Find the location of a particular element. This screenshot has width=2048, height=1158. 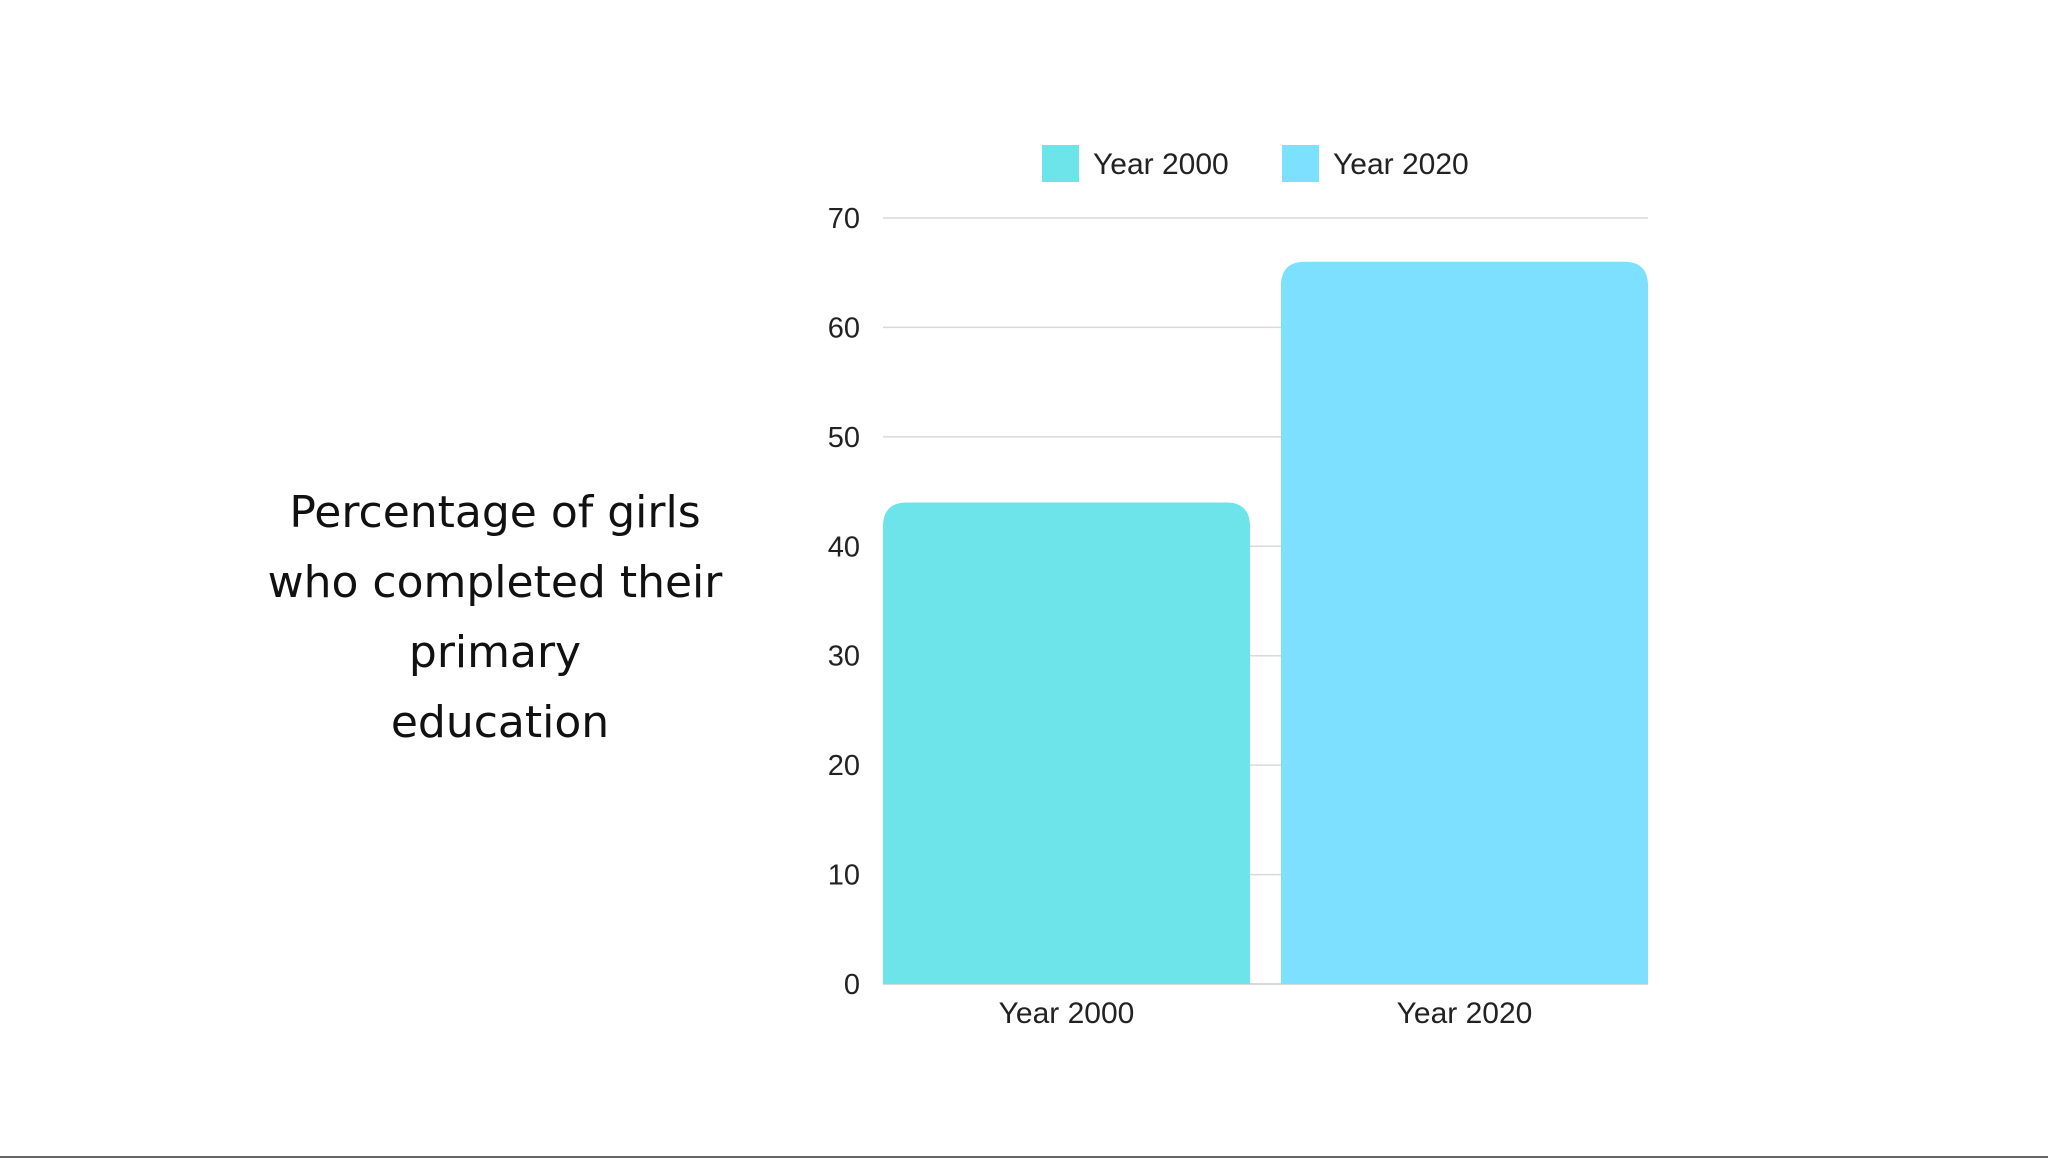

legend-swatch-year-2020 is located at coordinates (1300, 163).